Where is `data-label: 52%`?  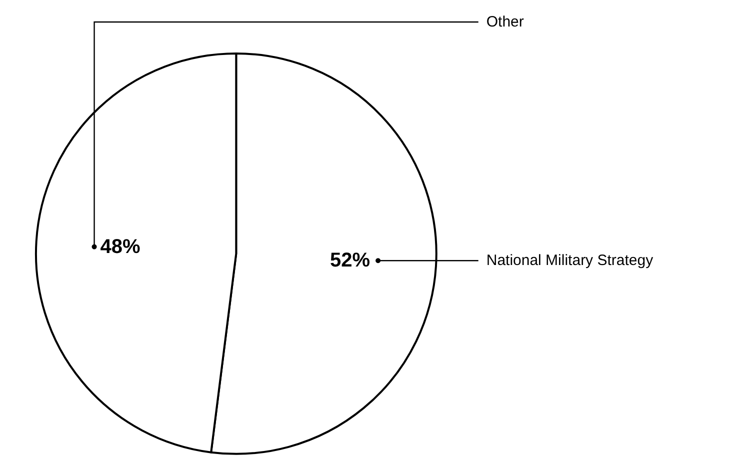
data-label: 52% is located at coordinates (350, 261).